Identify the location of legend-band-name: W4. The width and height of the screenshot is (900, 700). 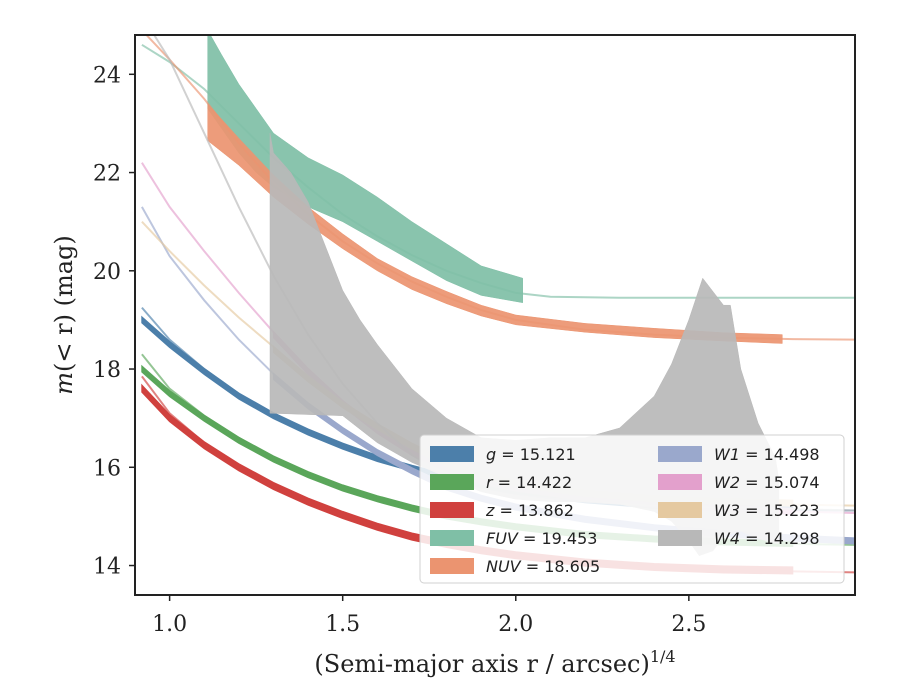
(727, 538).